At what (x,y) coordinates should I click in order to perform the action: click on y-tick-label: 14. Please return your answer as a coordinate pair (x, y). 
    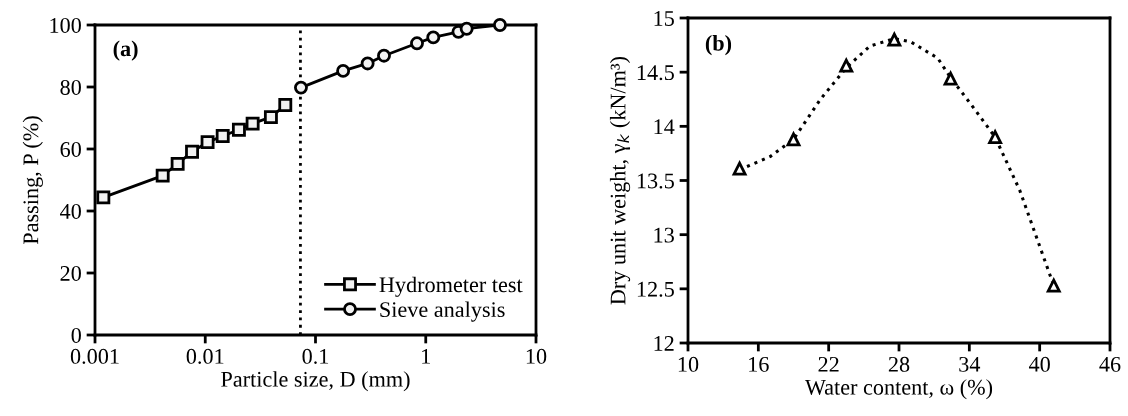
    Looking at the image, I should click on (664, 127).